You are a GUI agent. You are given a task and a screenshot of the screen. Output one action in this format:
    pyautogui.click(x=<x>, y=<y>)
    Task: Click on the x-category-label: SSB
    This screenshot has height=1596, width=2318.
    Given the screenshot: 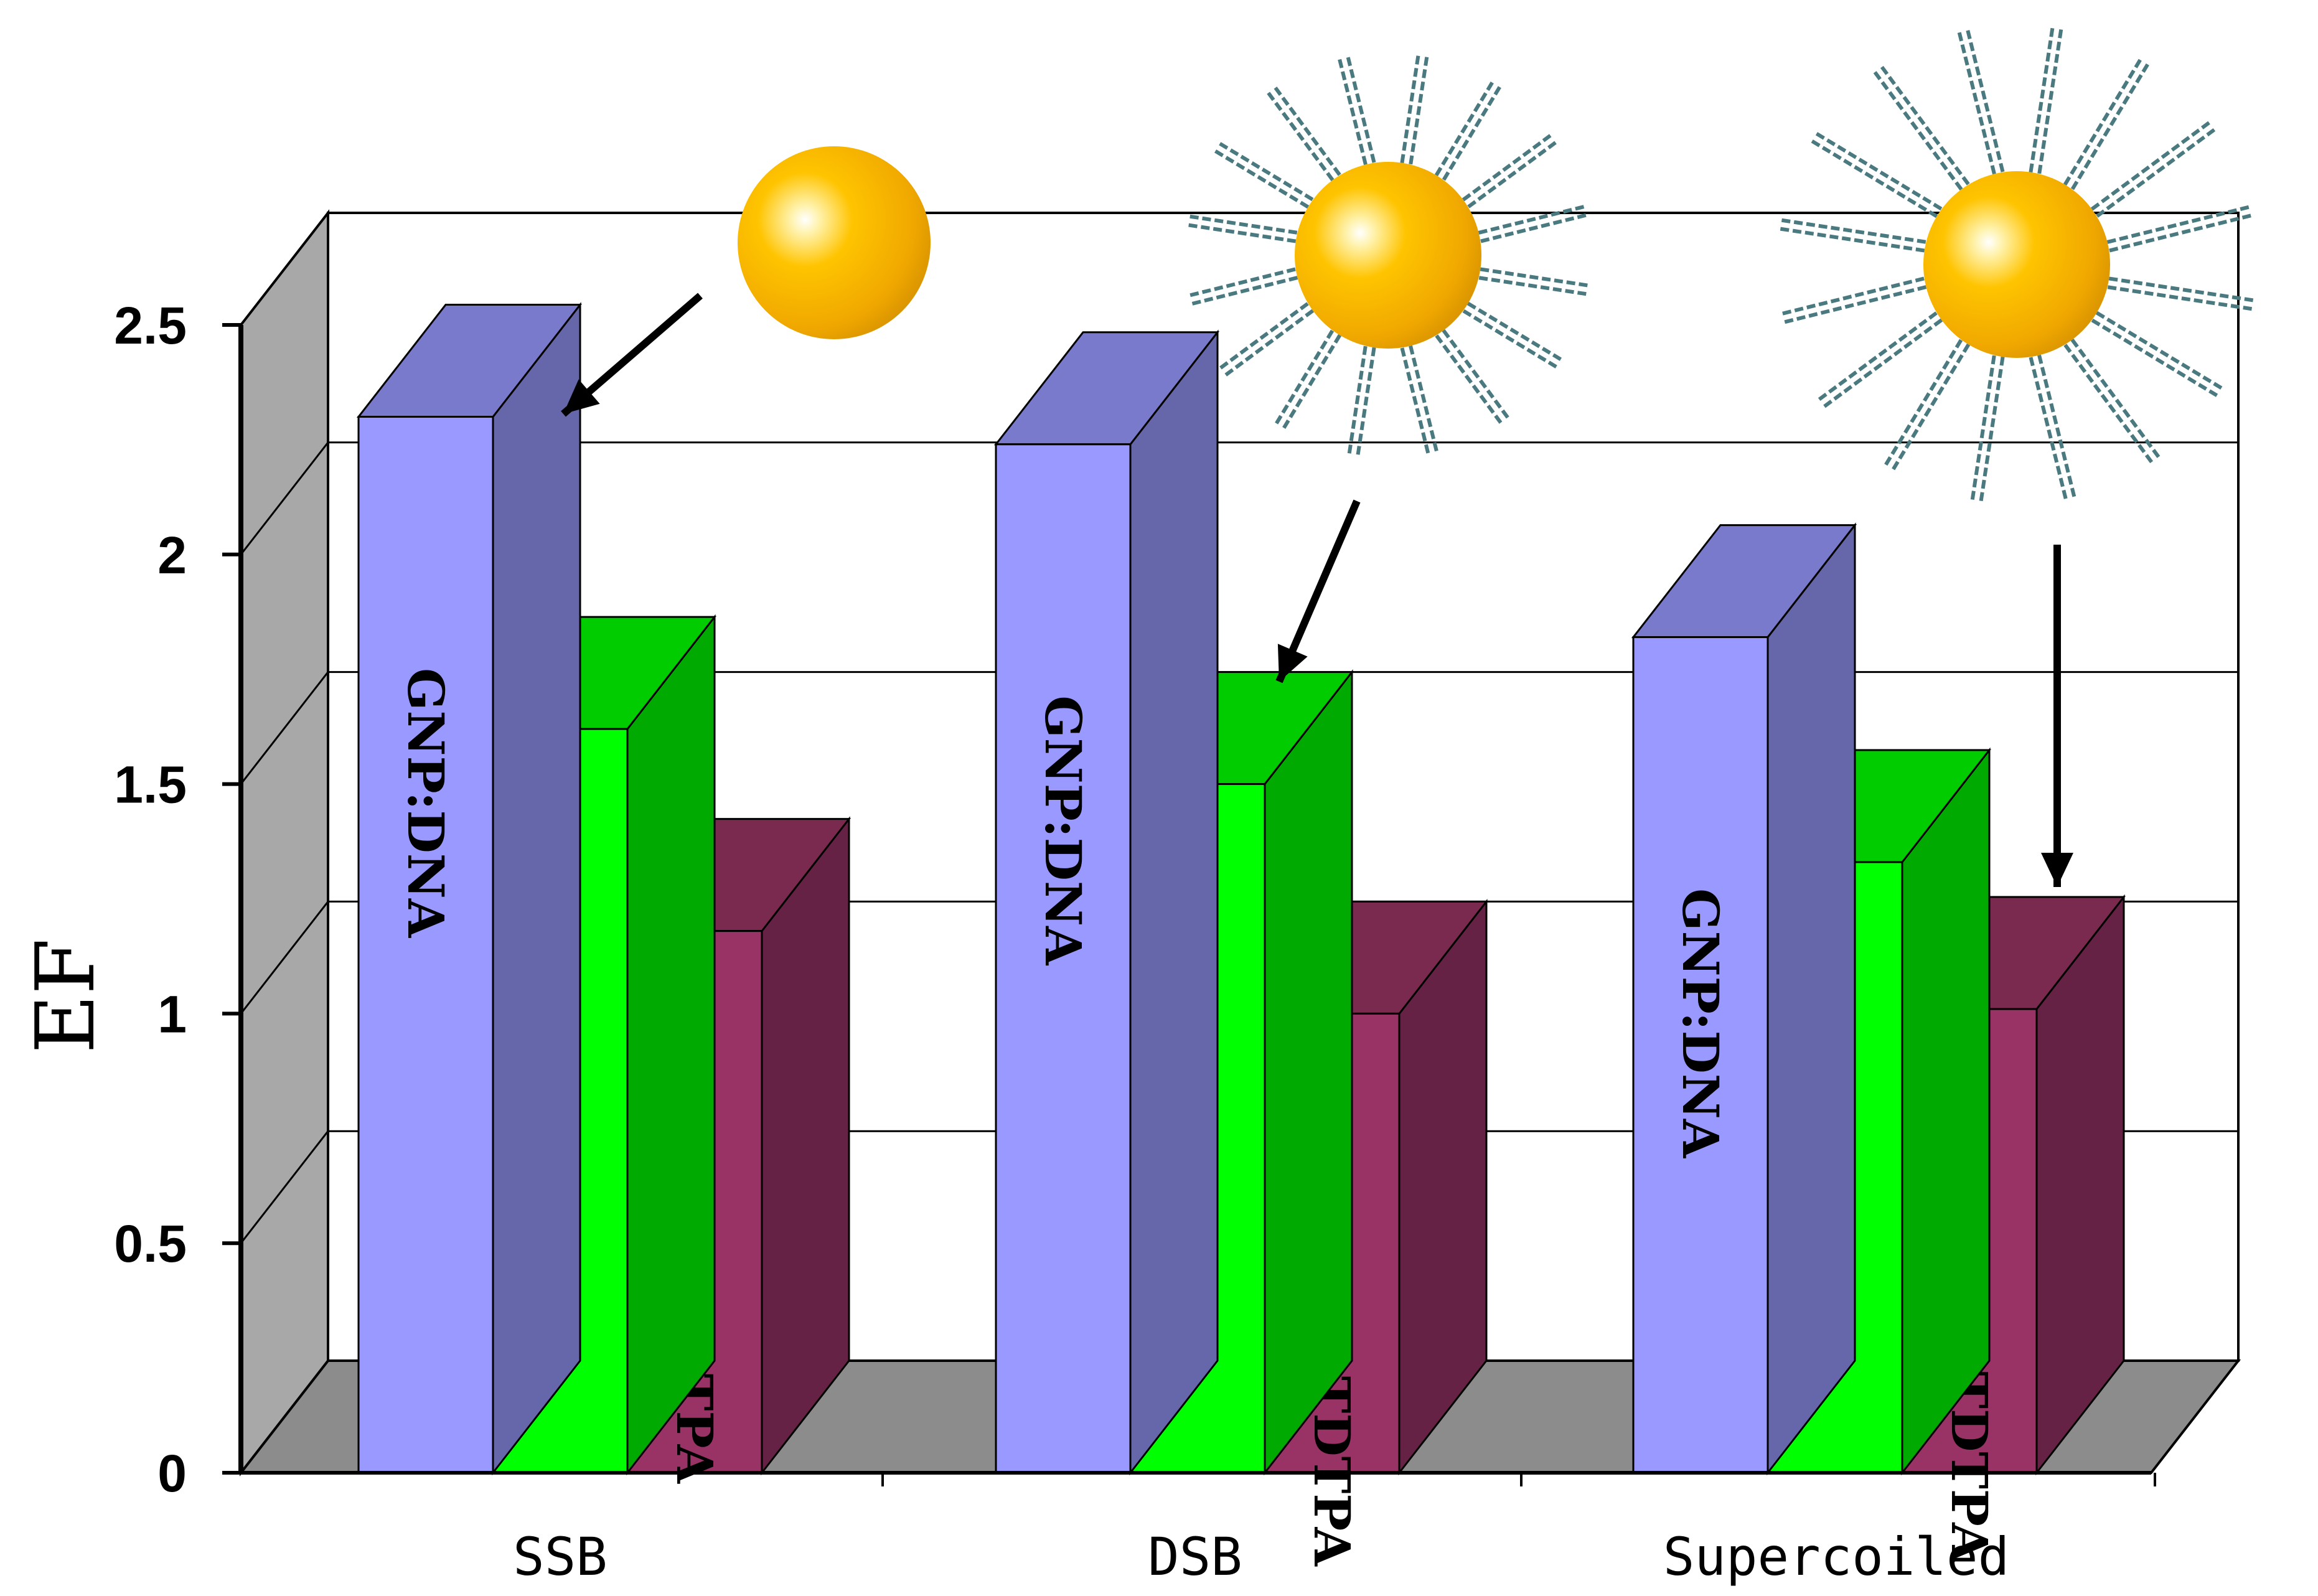 What is the action you would take?
    pyautogui.click(x=560, y=1556)
    